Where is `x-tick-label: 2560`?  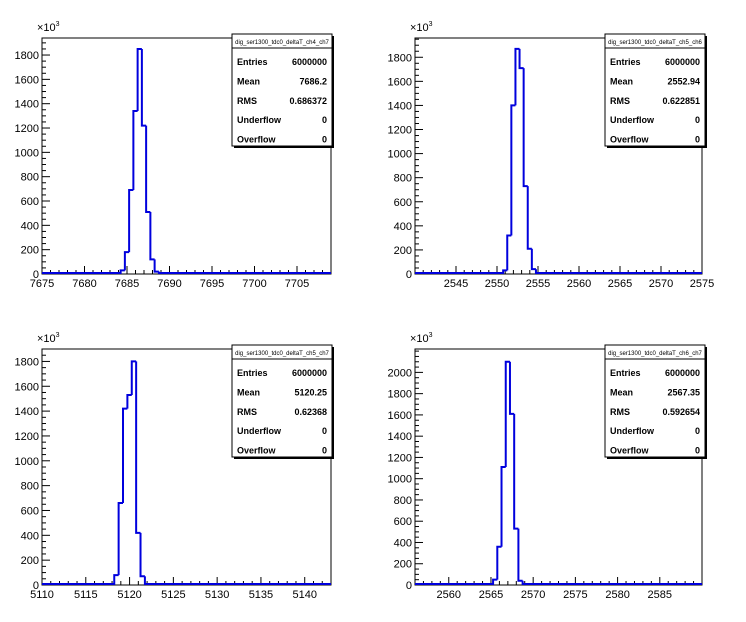
x-tick-label: 2560 is located at coordinates (579, 284).